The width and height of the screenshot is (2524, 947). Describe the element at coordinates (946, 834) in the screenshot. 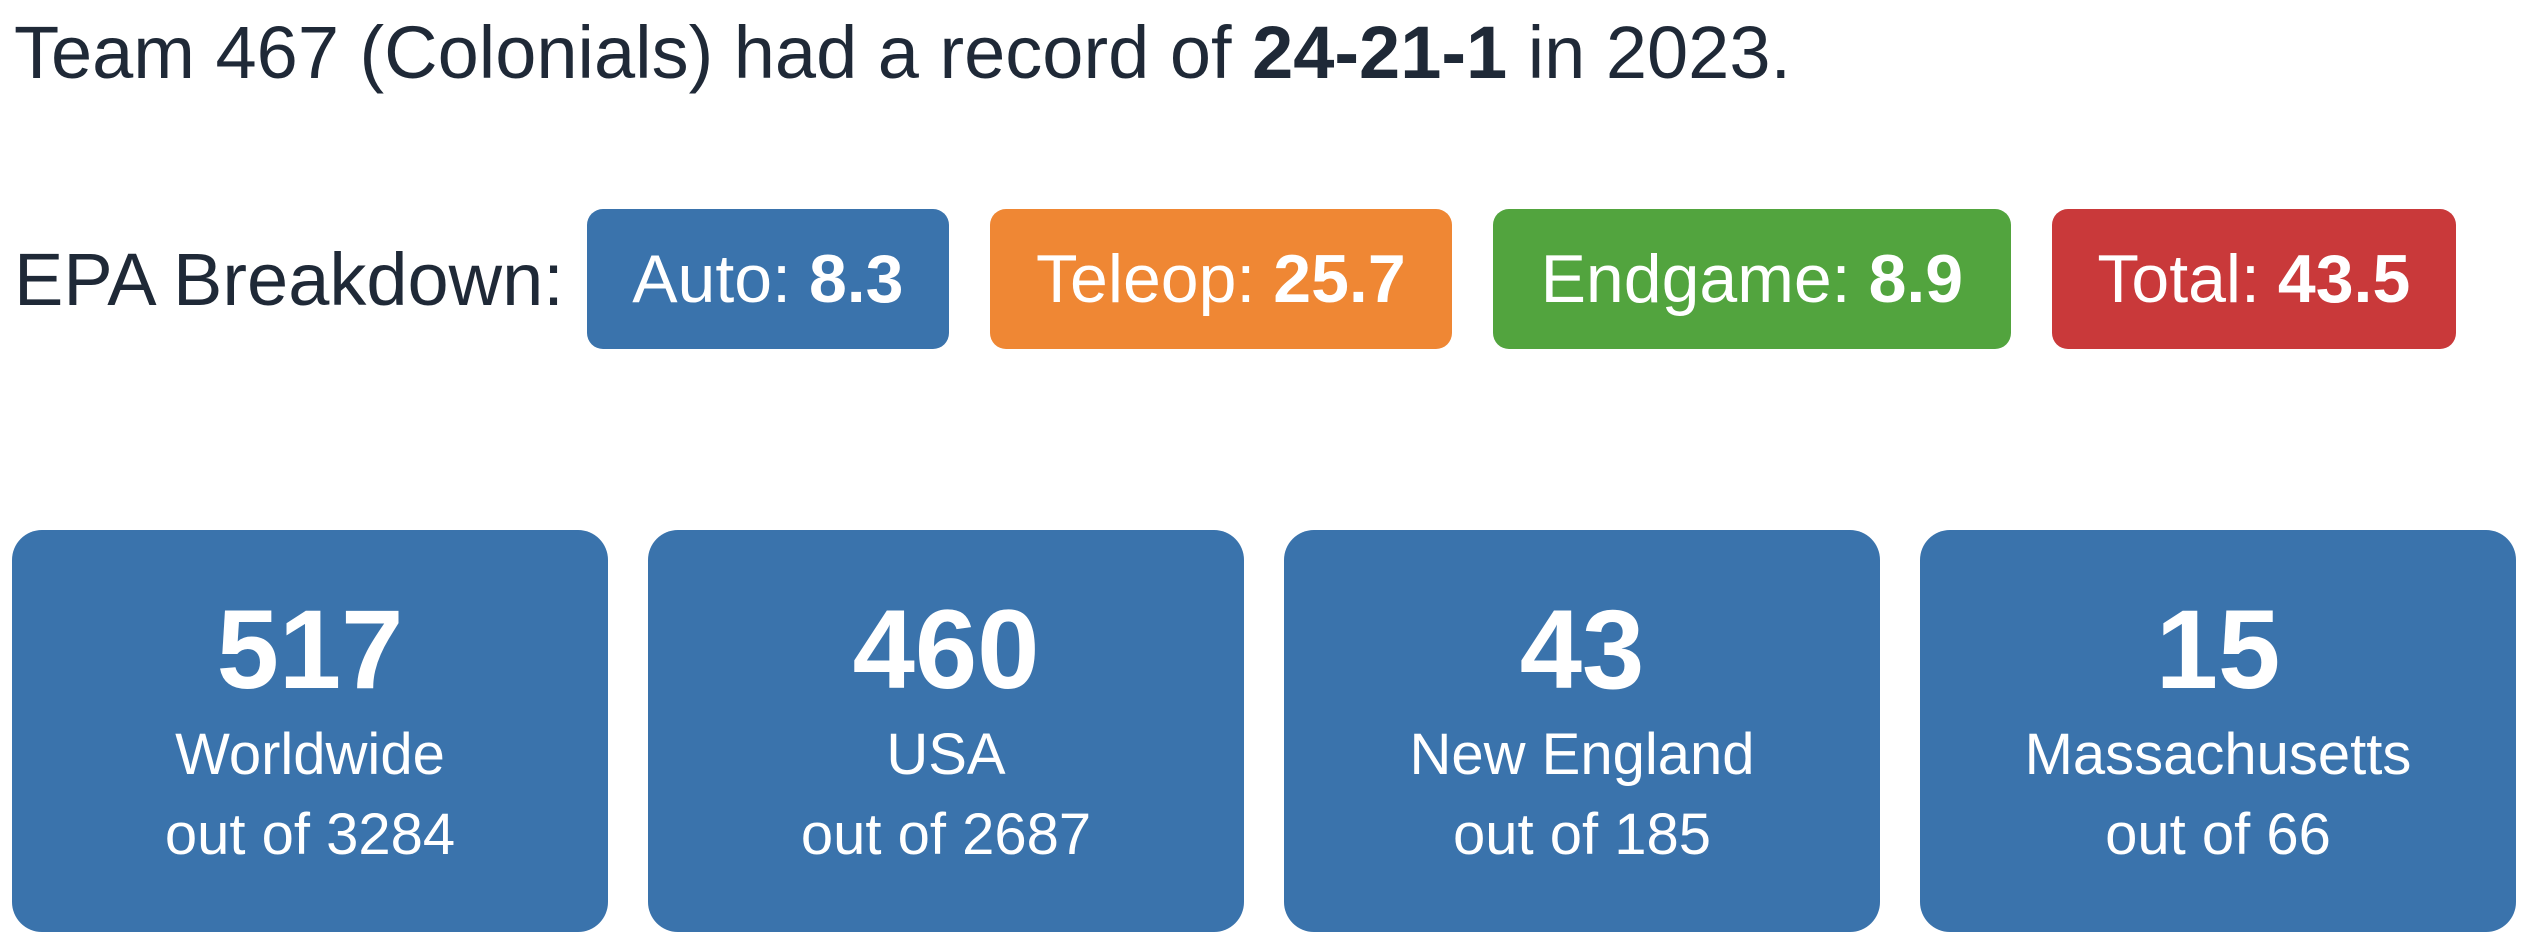

I see `rank-out-of: out of 2687` at that location.